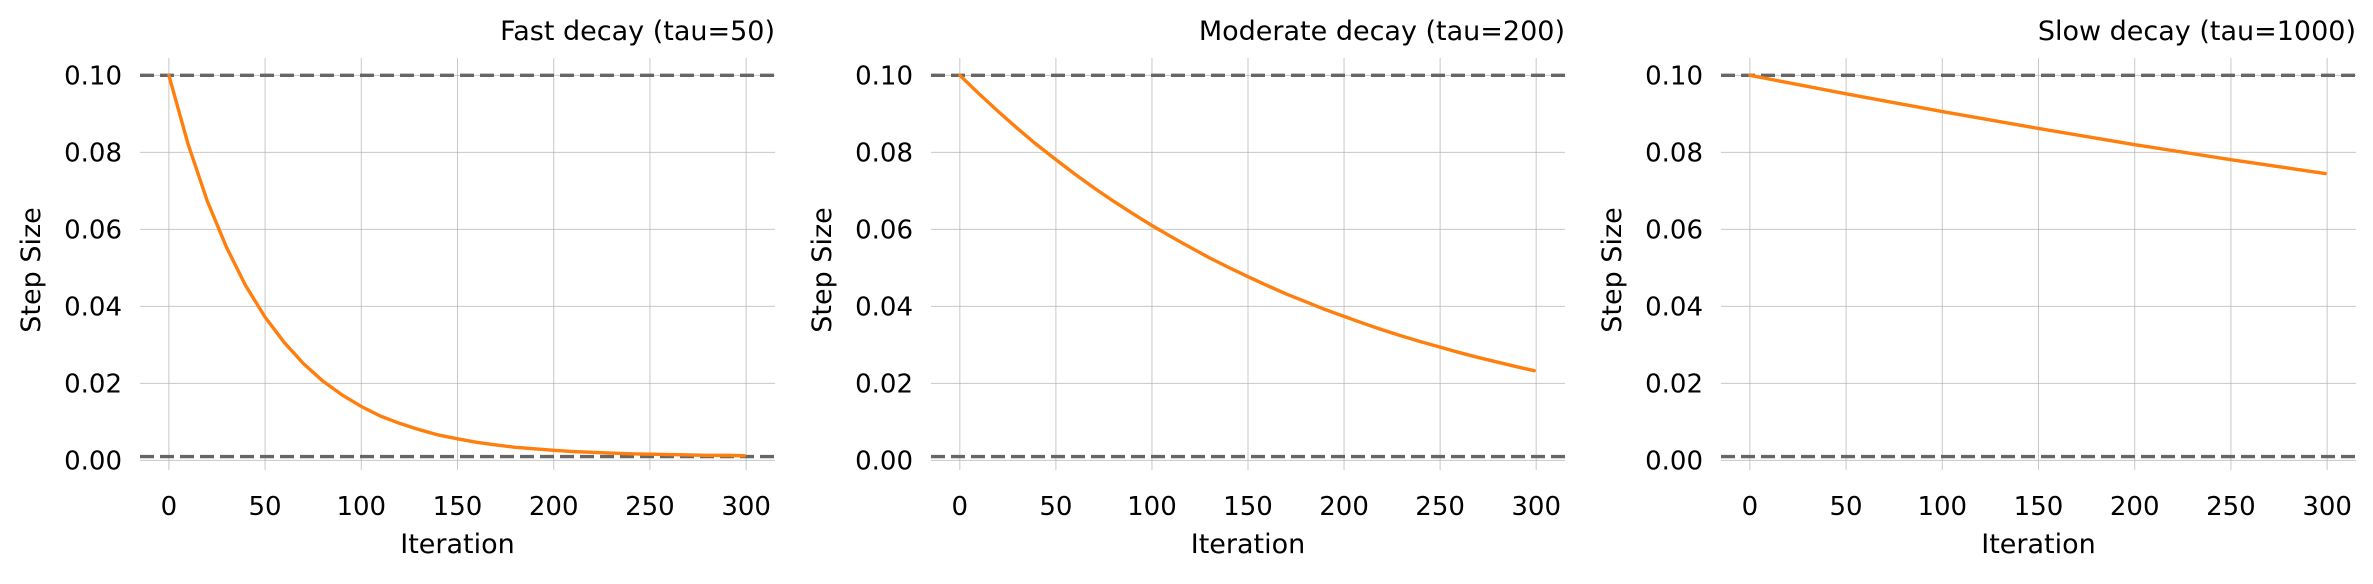 Image resolution: width=2373 pixels, height=584 pixels. What do you see at coordinates (2197, 31) in the screenshot?
I see `chart-title: Slow decay (tau=1000)` at bounding box center [2197, 31].